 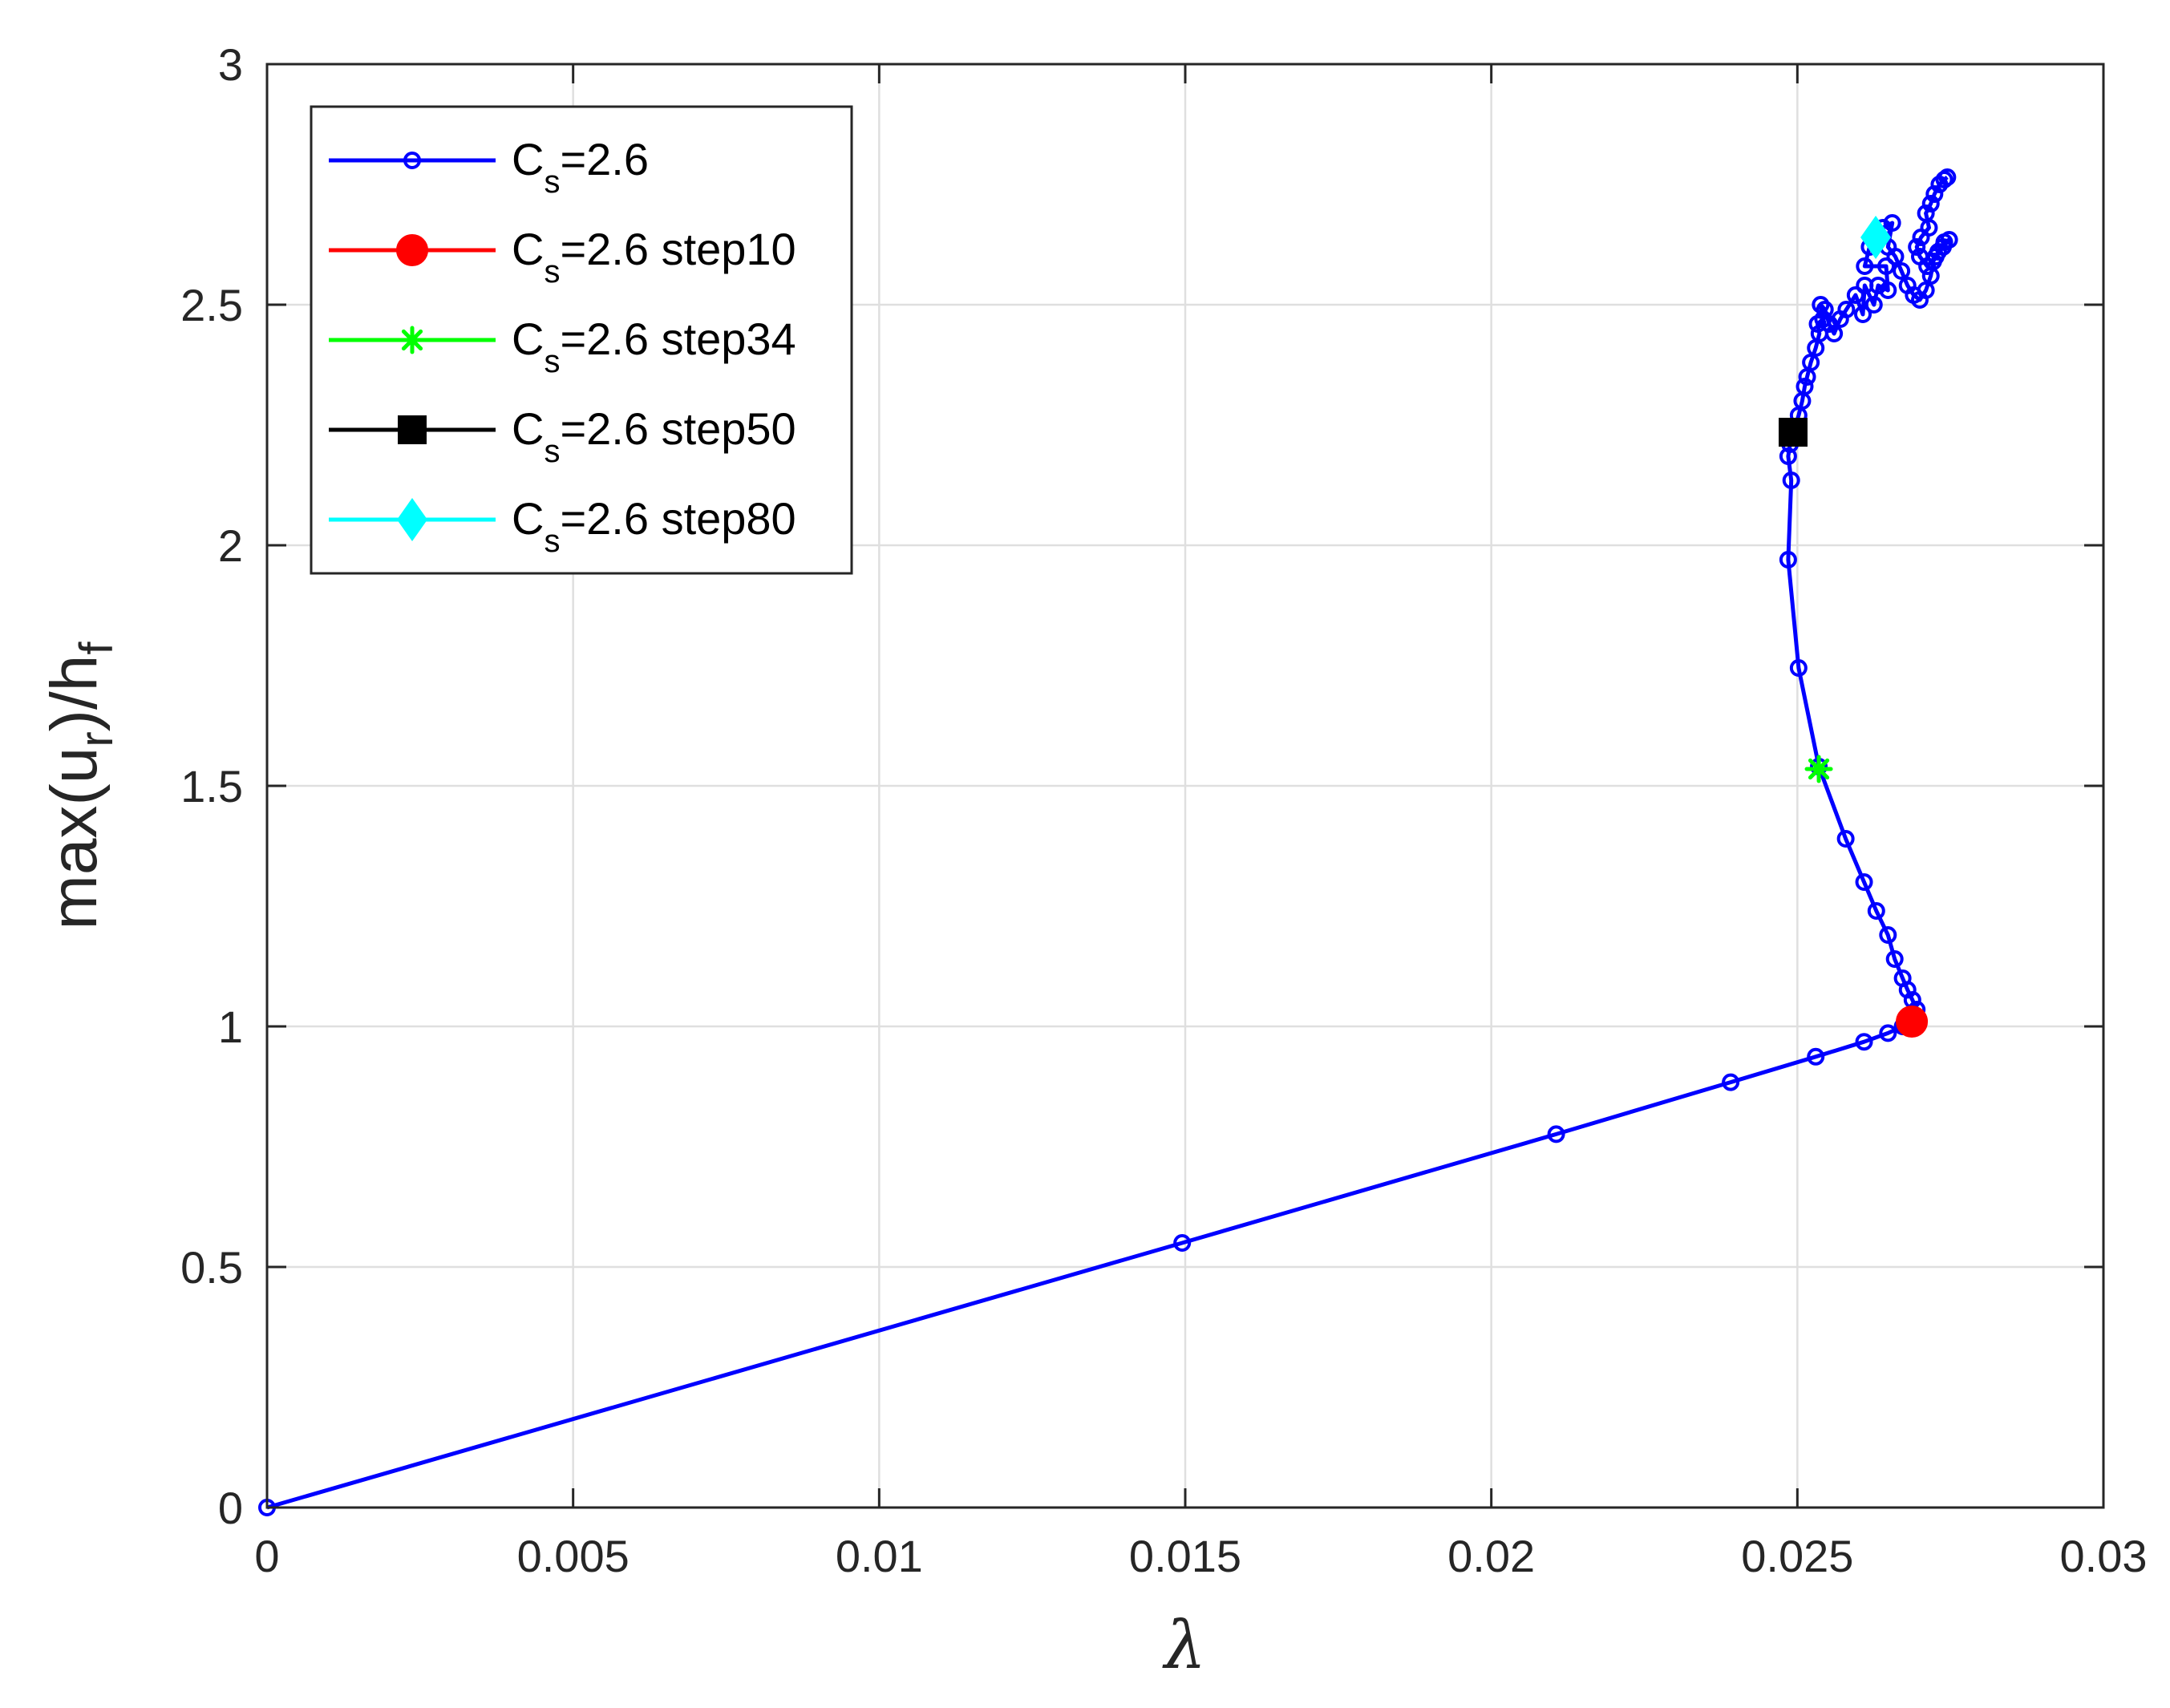 What do you see at coordinates (654, 256) in the screenshot?
I see `legend-label: Cs=2.6 step10` at bounding box center [654, 256].